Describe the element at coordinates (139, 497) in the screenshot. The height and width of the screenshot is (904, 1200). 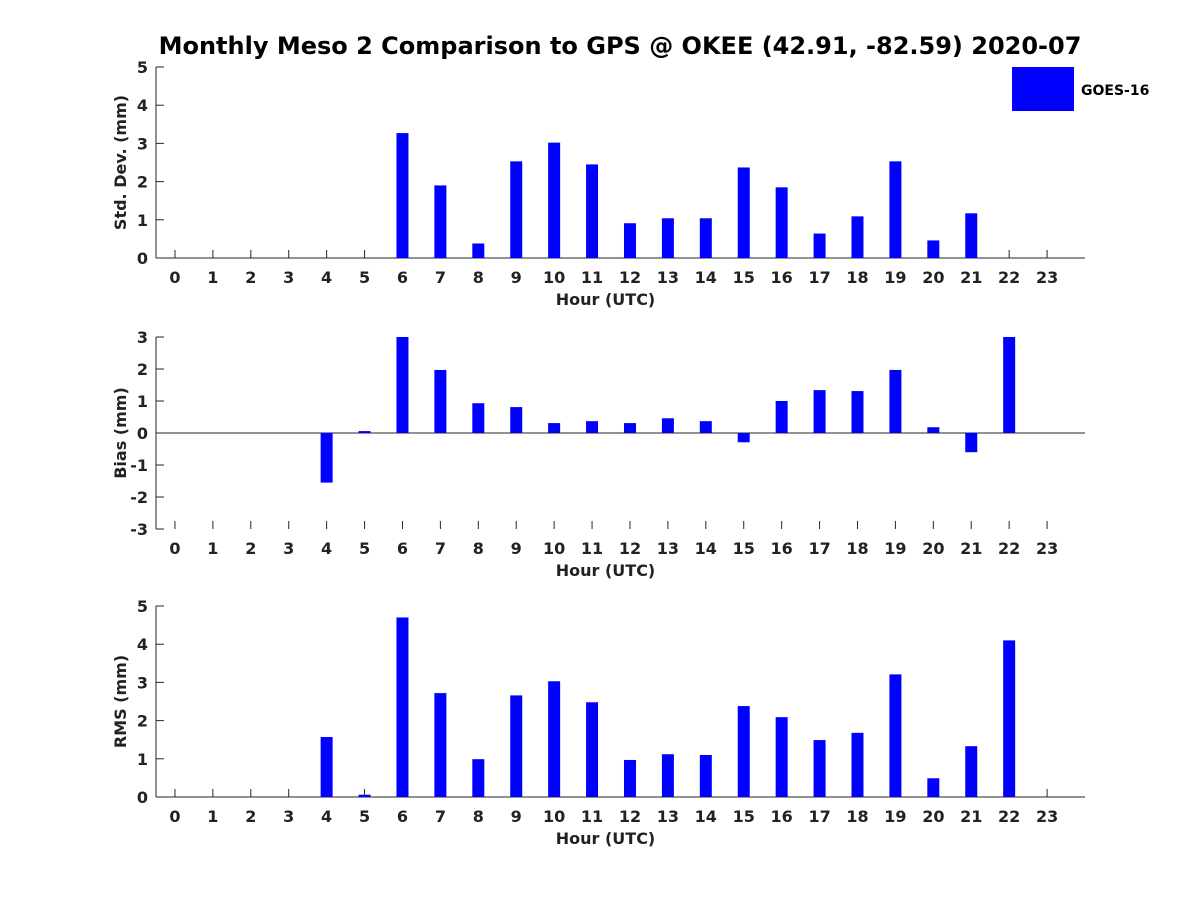
I see `y-tick-label: -2` at that location.